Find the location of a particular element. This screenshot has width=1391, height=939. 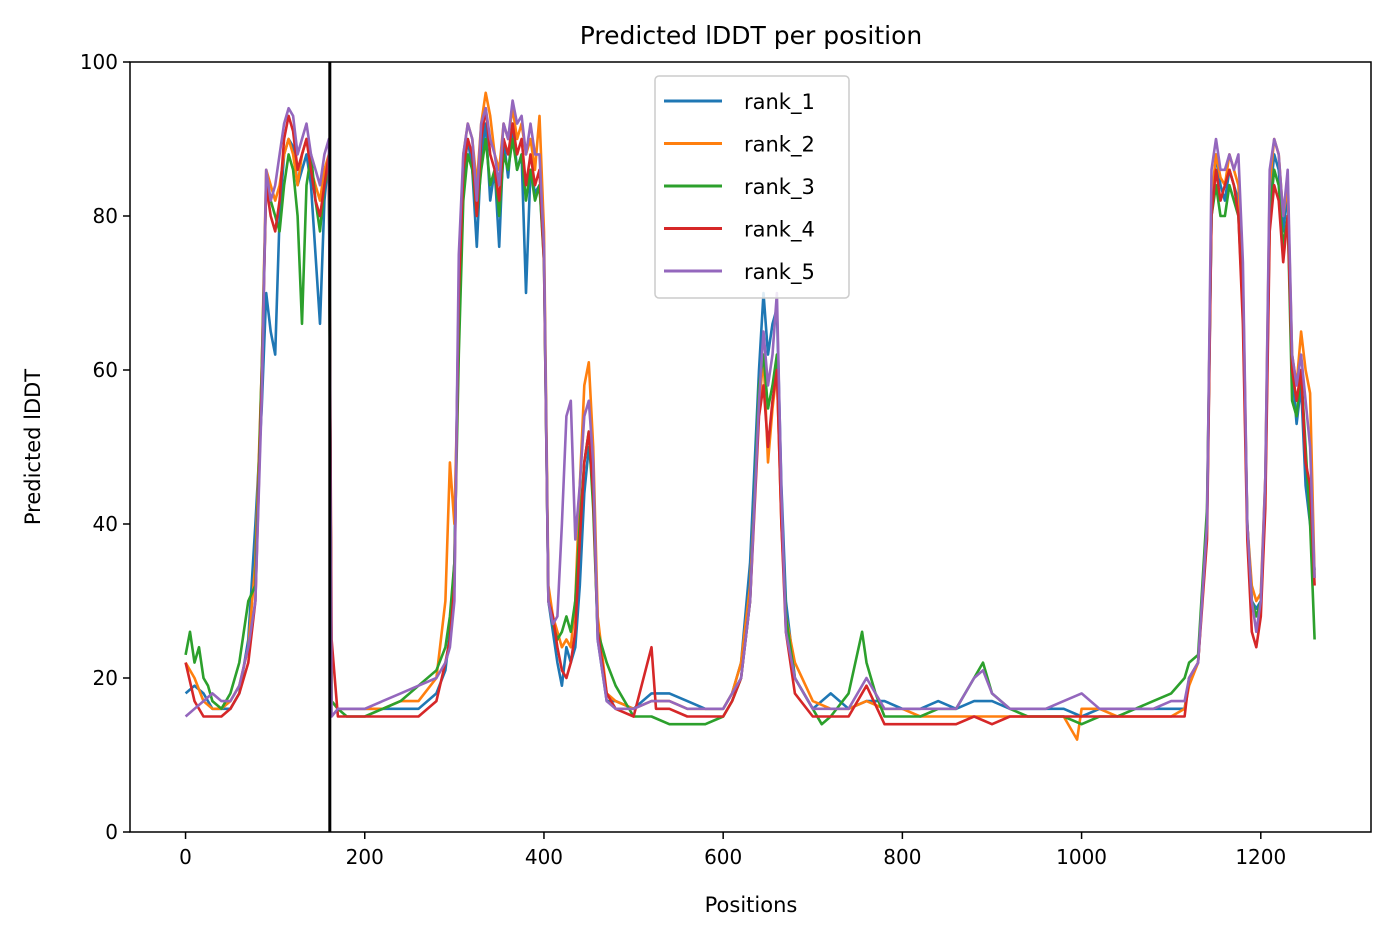

x-tick-label: 800 is located at coordinates (902, 857).